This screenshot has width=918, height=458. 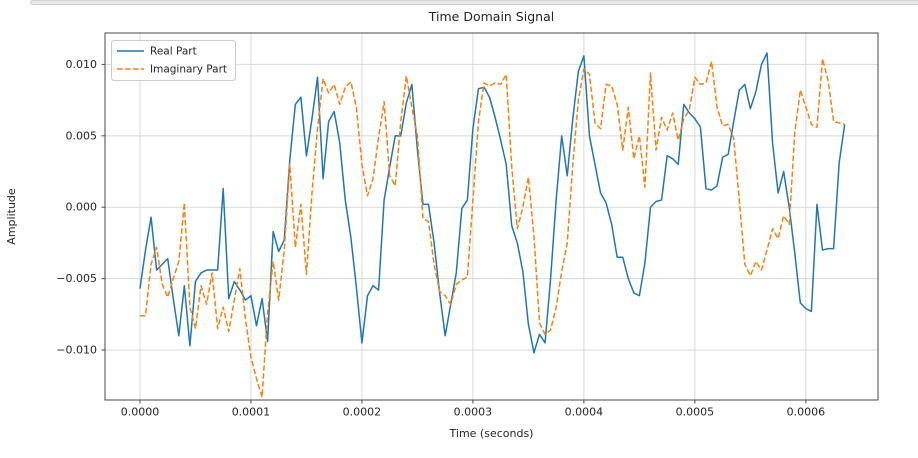 What do you see at coordinates (473, 412) in the screenshot?
I see `x-tick-label: 0.0003` at bounding box center [473, 412].